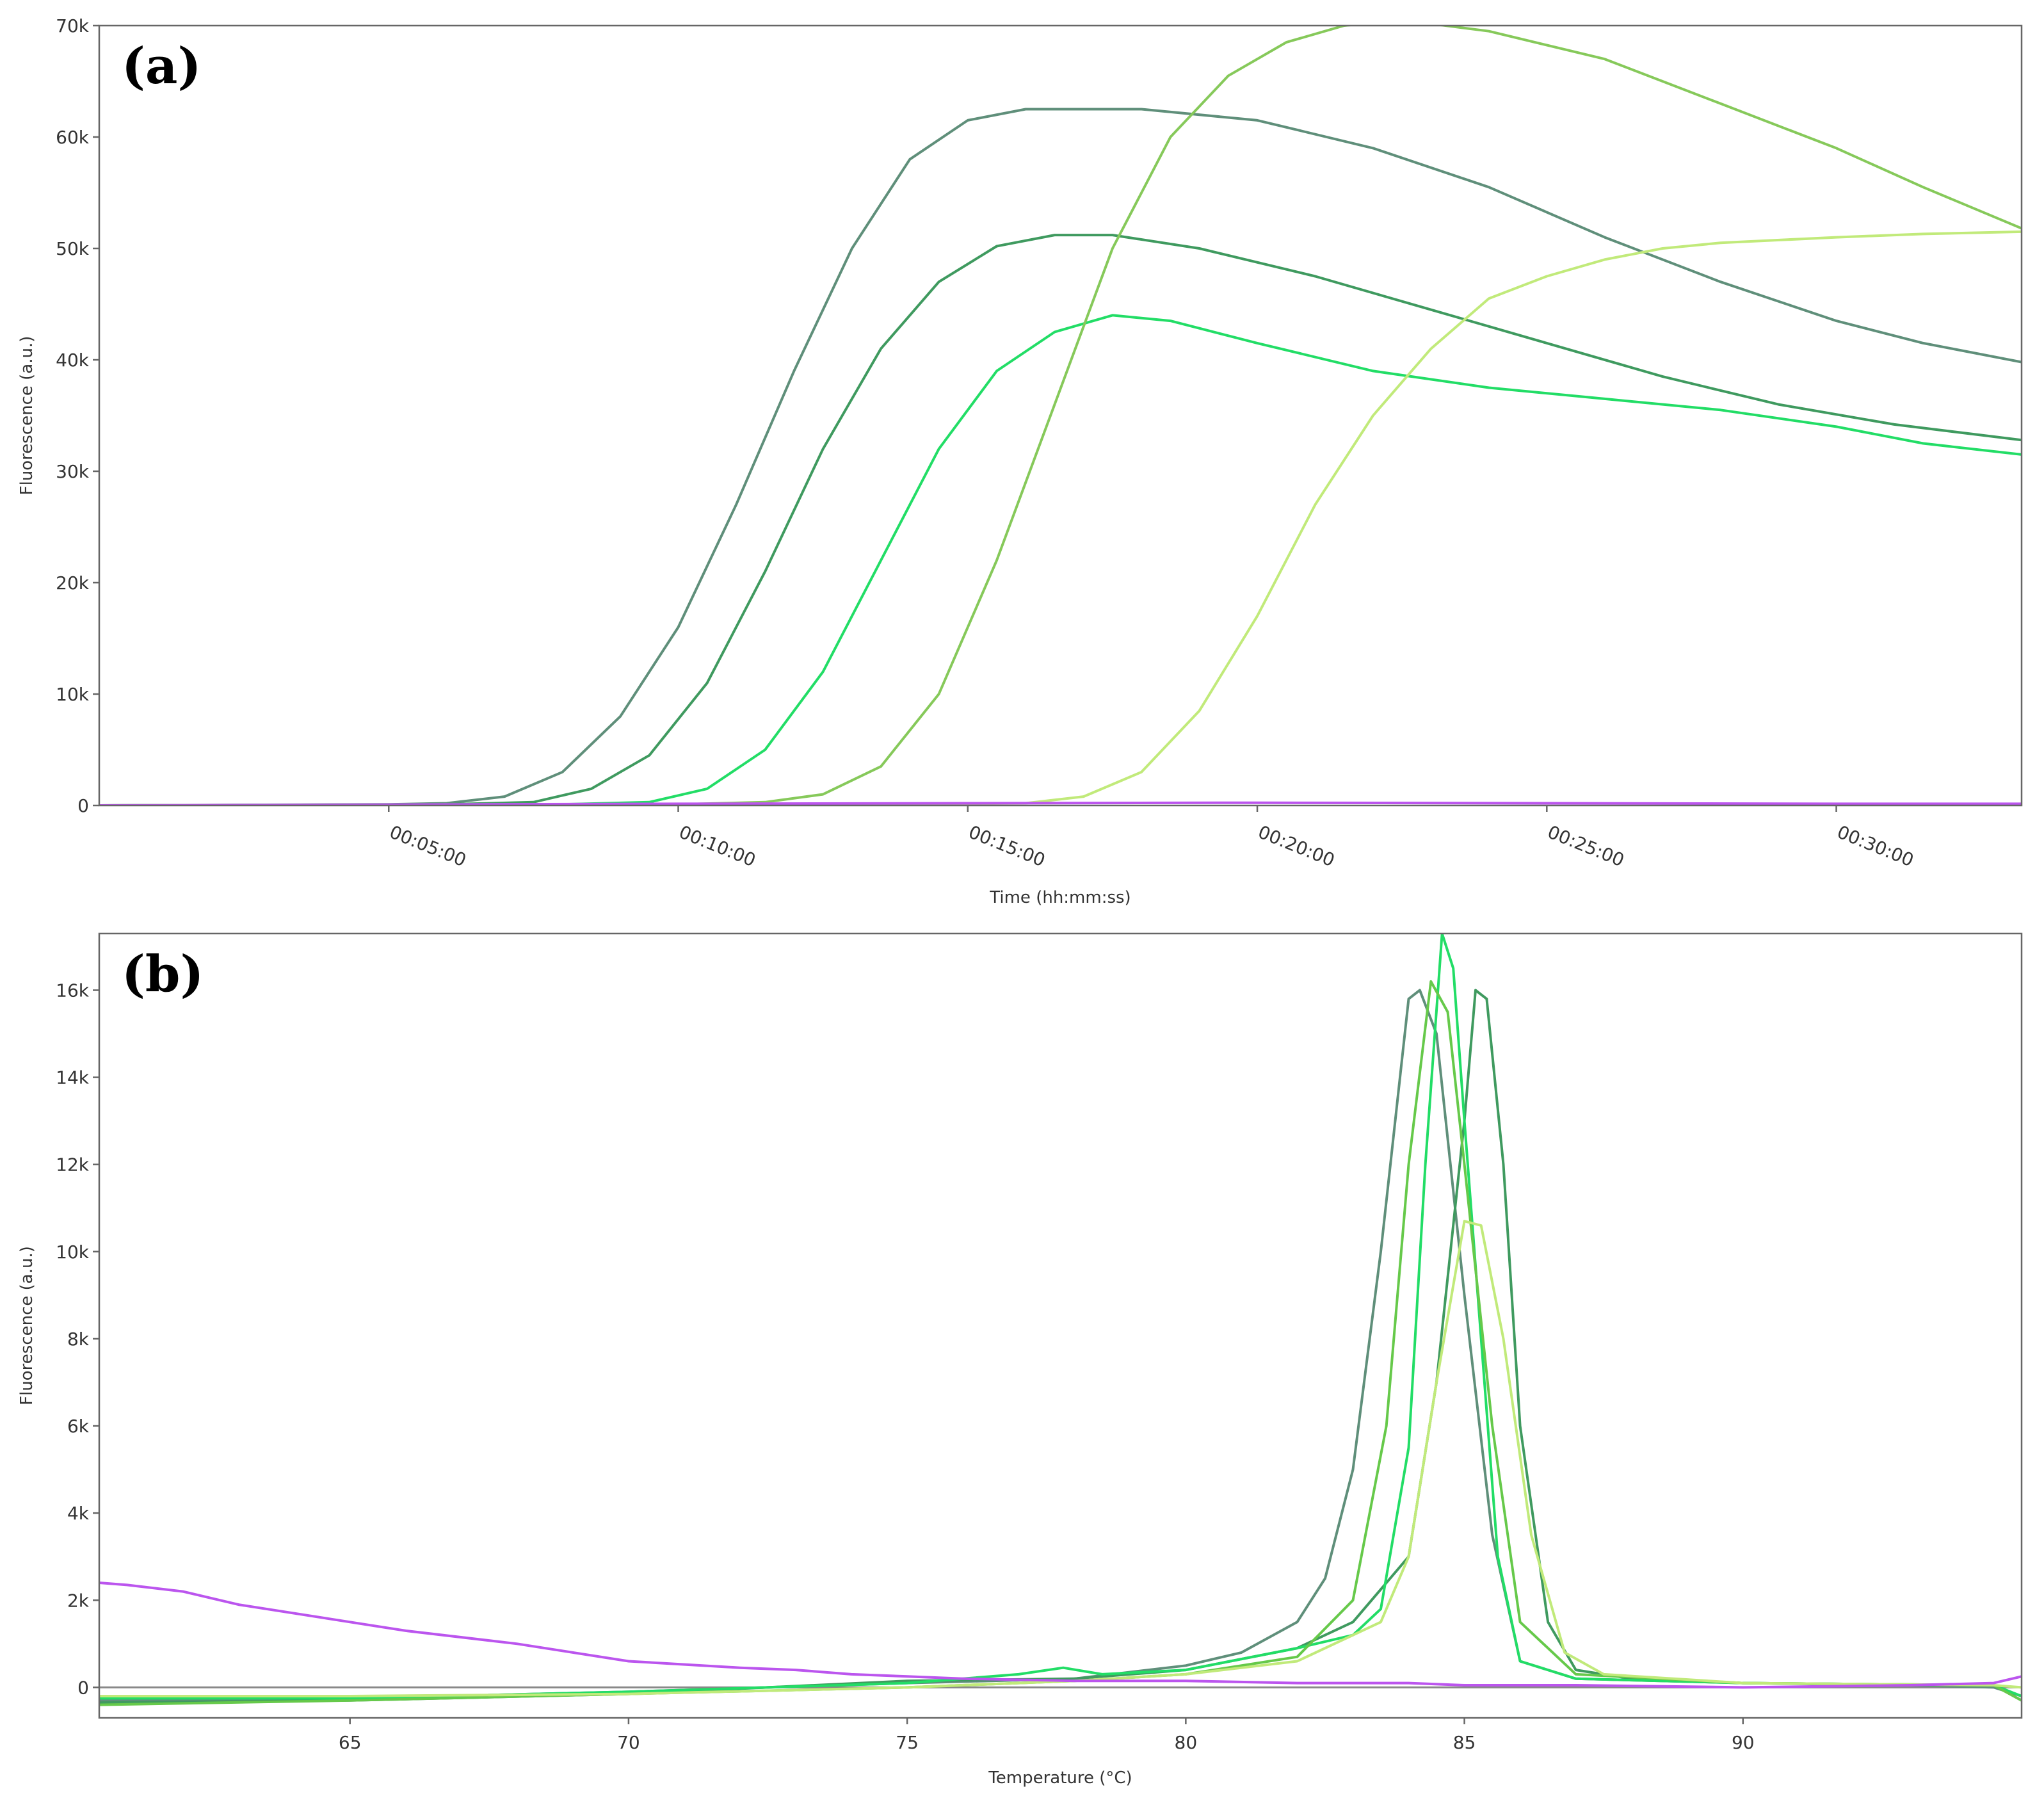 This screenshot has width=2044, height=1812. Describe the element at coordinates (1060, 897) in the screenshot. I see `x-axis-title: Time (hh:mm:ss)` at that location.